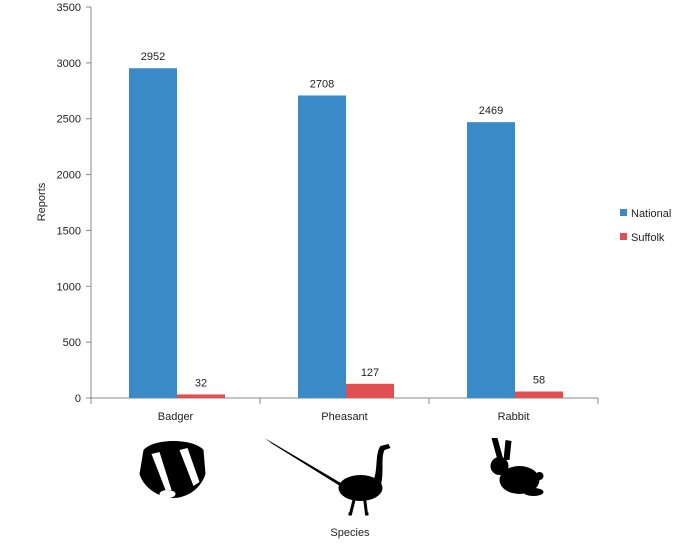  Describe the element at coordinates (327, 477) in the screenshot. I see `pheasant-icon` at that location.